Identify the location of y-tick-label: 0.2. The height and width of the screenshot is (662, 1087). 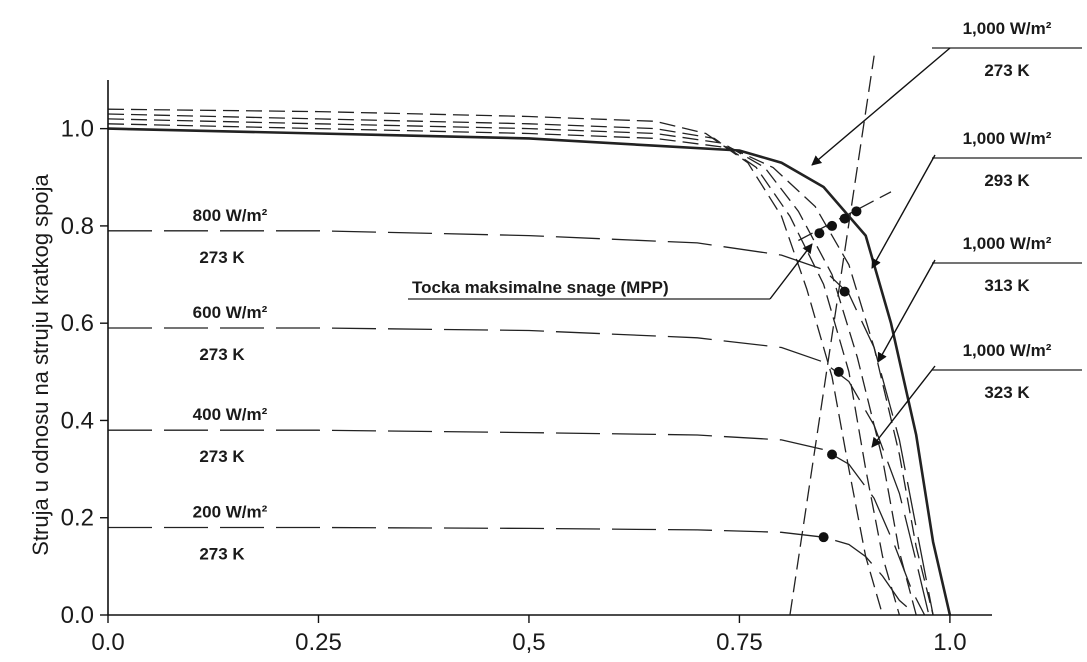
(77, 518).